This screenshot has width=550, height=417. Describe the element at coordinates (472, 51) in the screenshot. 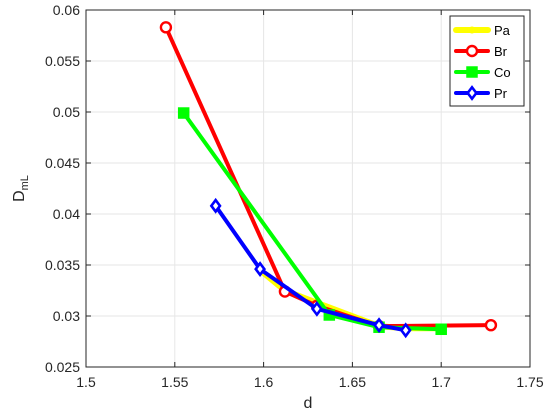

I see `legend-marker-br` at that location.